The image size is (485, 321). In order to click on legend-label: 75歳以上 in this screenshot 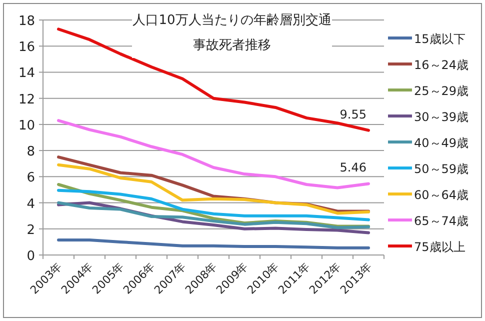, I will do `click(440, 247)`.